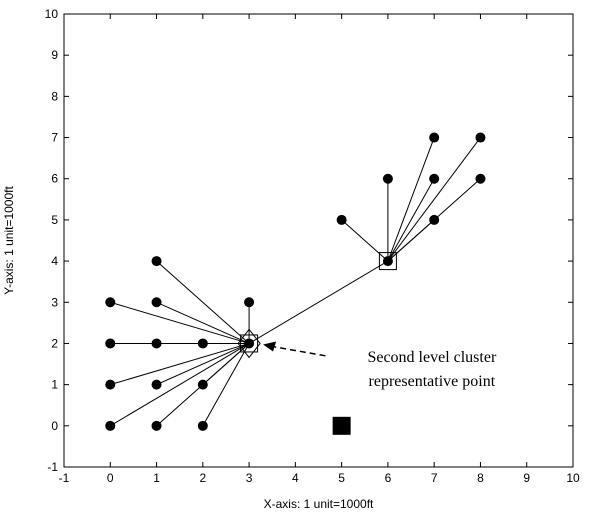  What do you see at coordinates (52, 14) in the screenshot?
I see `y-tick-label: 10` at bounding box center [52, 14].